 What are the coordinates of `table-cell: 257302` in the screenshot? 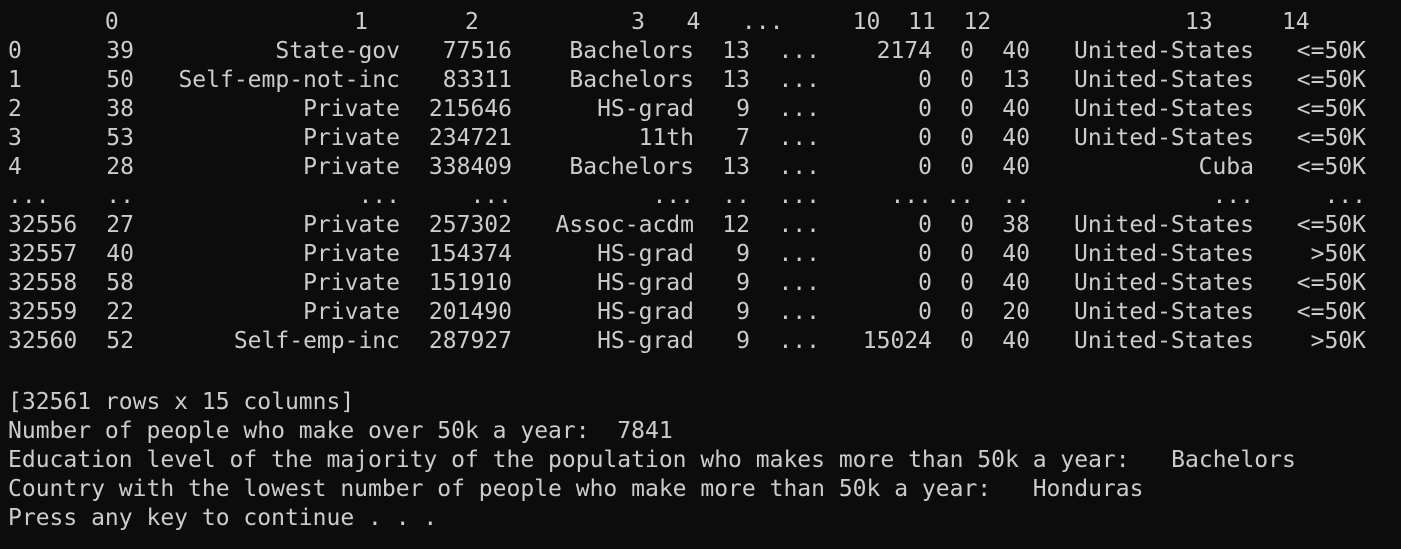 It's located at (470, 225).